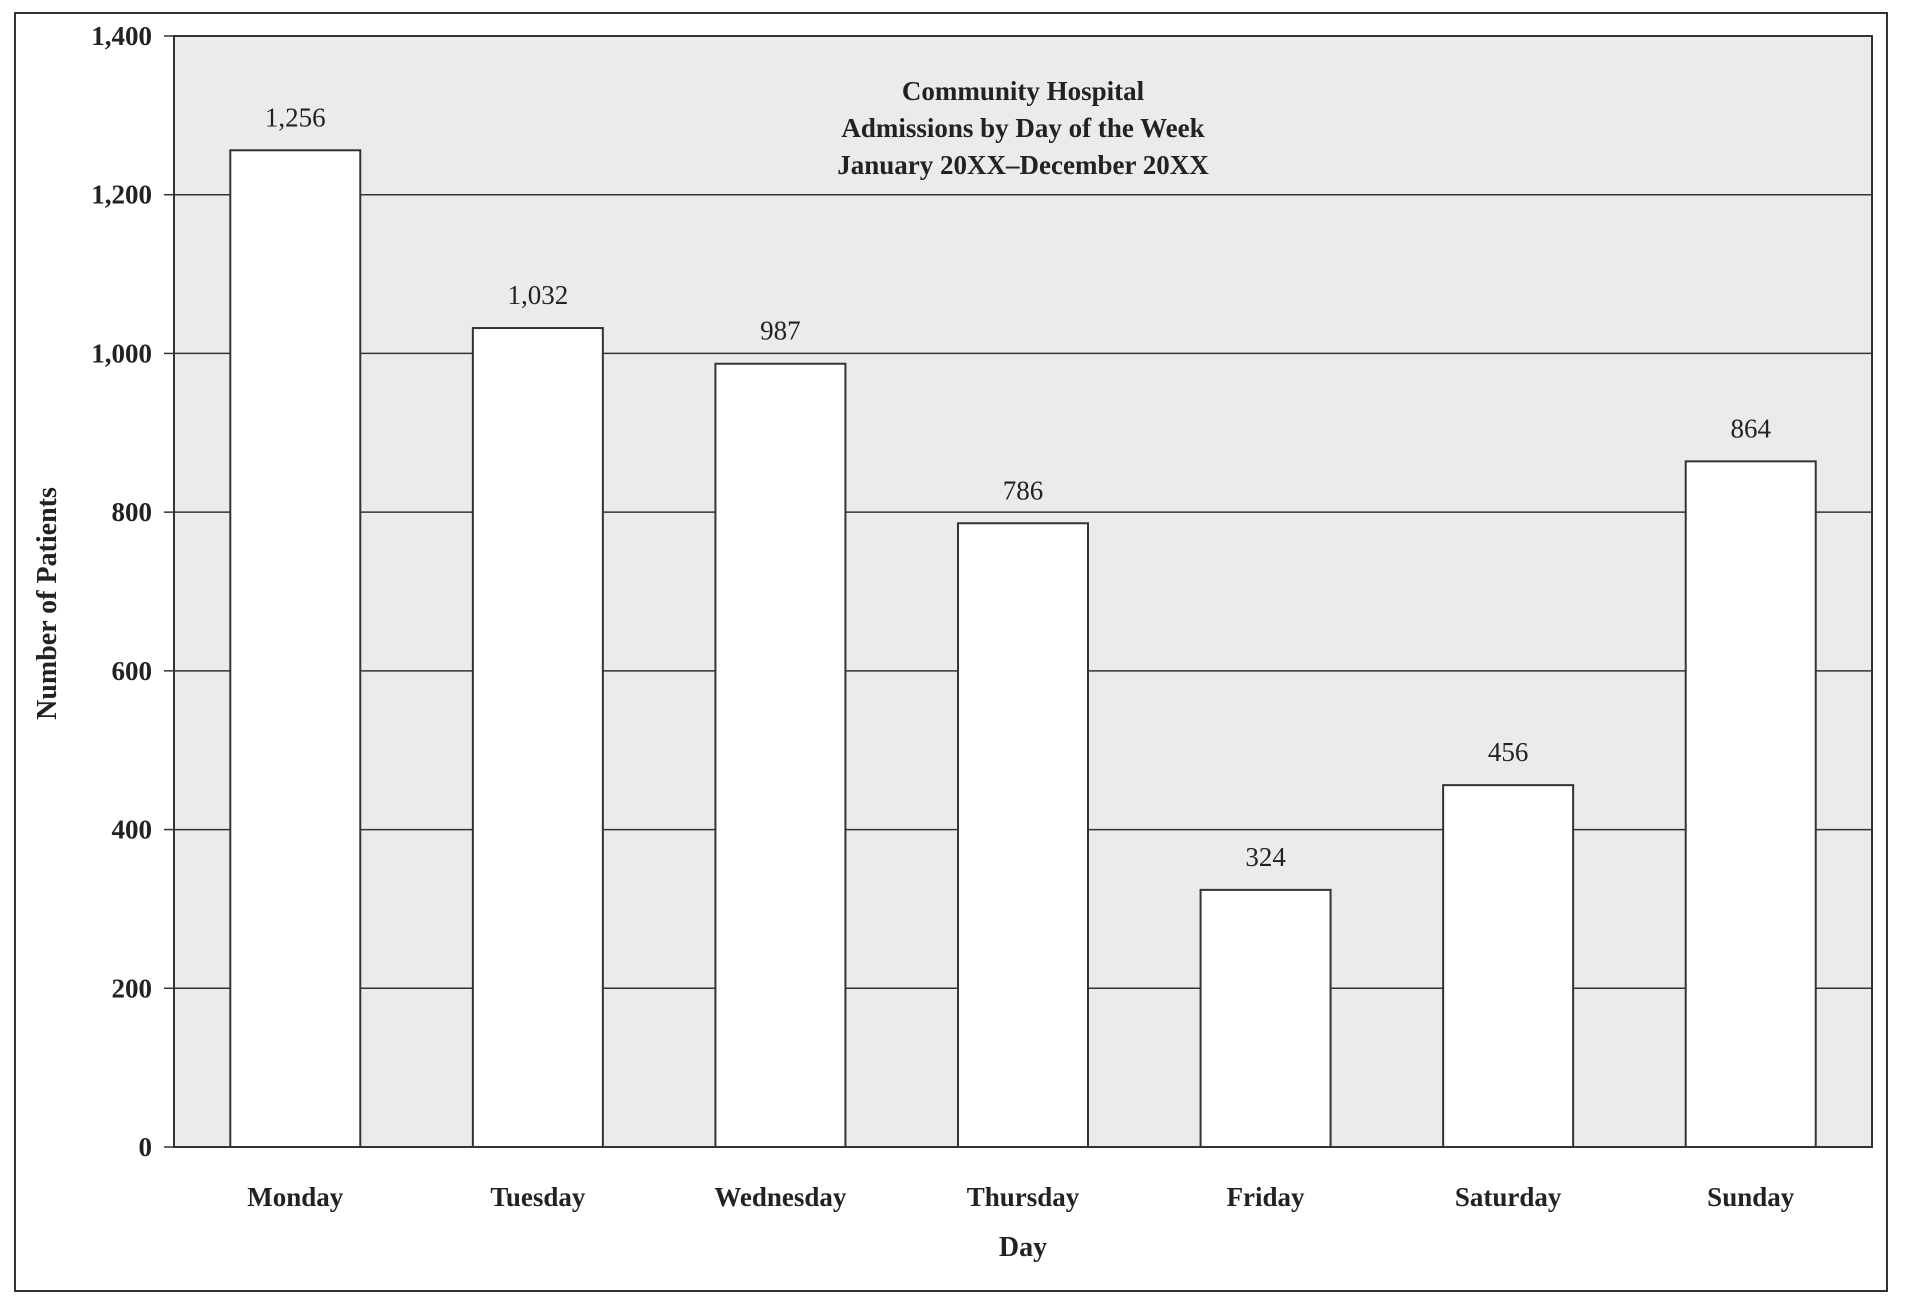  Describe the element at coordinates (121, 36) in the screenshot. I see `y-tick-label: 1,400` at that location.